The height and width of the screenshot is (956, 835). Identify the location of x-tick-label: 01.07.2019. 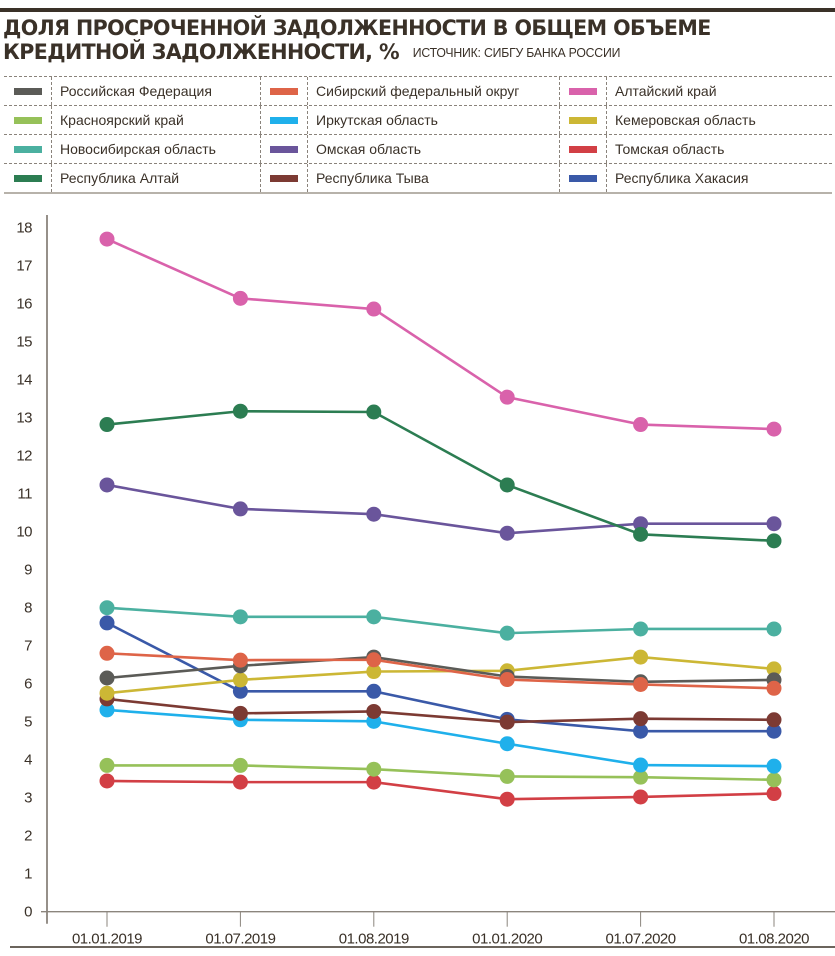
(240, 939).